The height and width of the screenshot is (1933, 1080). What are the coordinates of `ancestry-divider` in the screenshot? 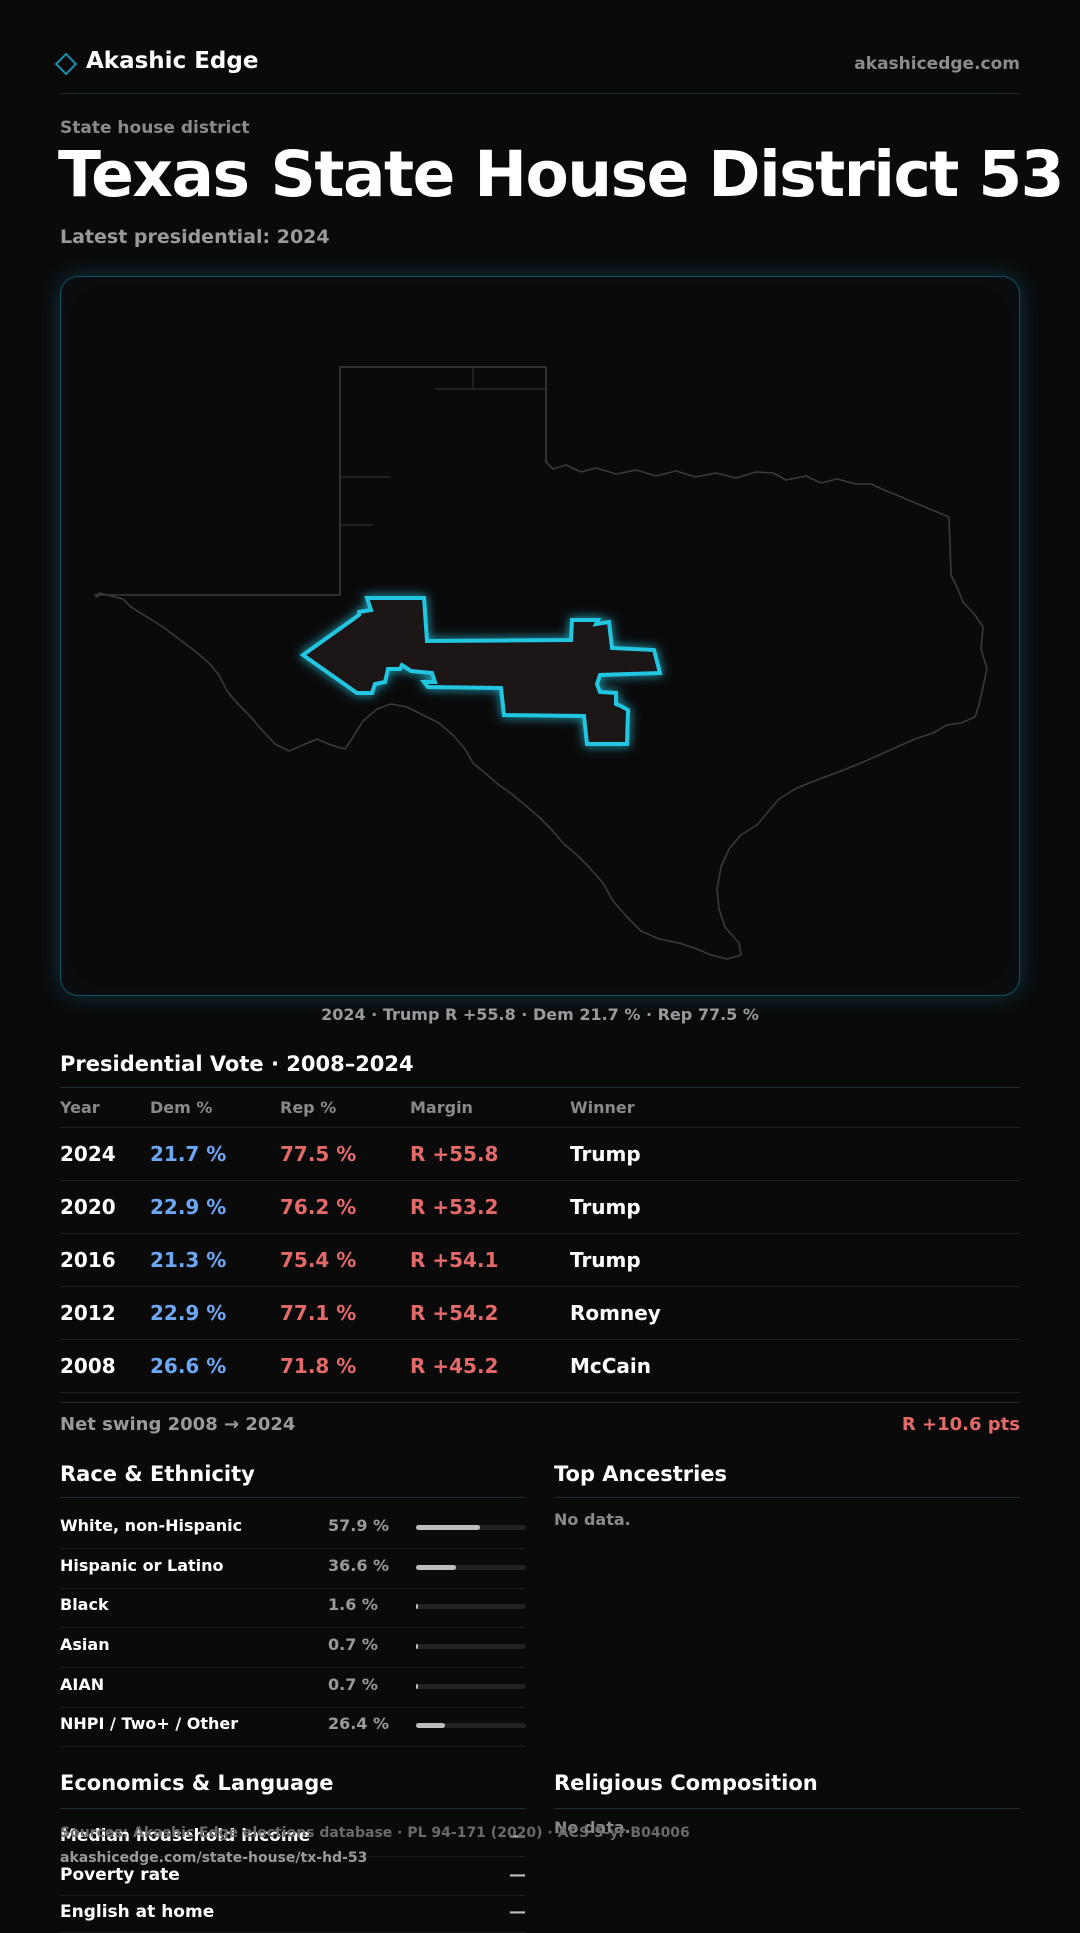 It's located at (787, 1497).